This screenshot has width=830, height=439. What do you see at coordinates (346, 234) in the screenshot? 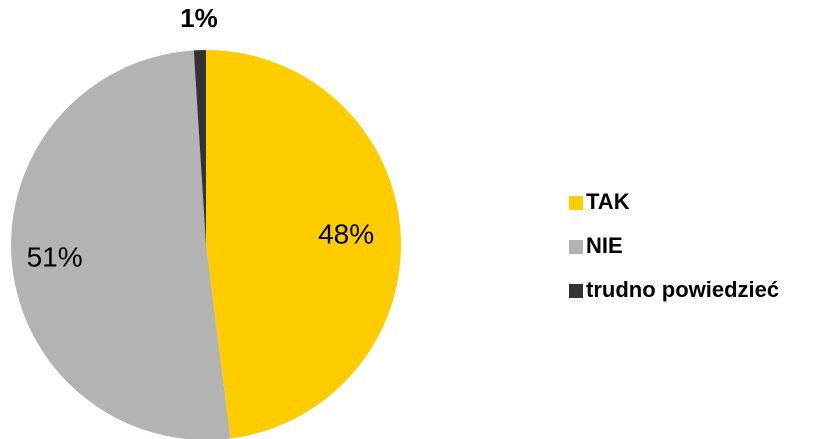
I see `data-label-tak: 48%` at bounding box center [346, 234].